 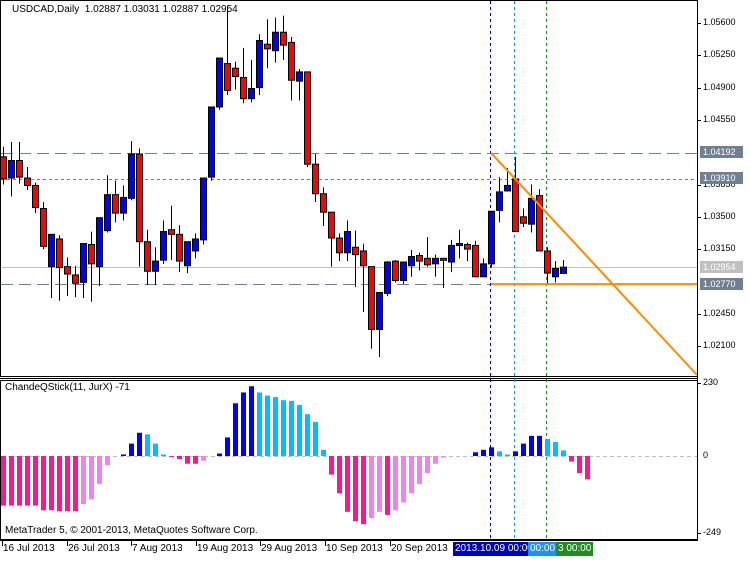 What do you see at coordinates (721, 284) in the screenshot?
I see `price-tag-support: 1.02770` at bounding box center [721, 284].